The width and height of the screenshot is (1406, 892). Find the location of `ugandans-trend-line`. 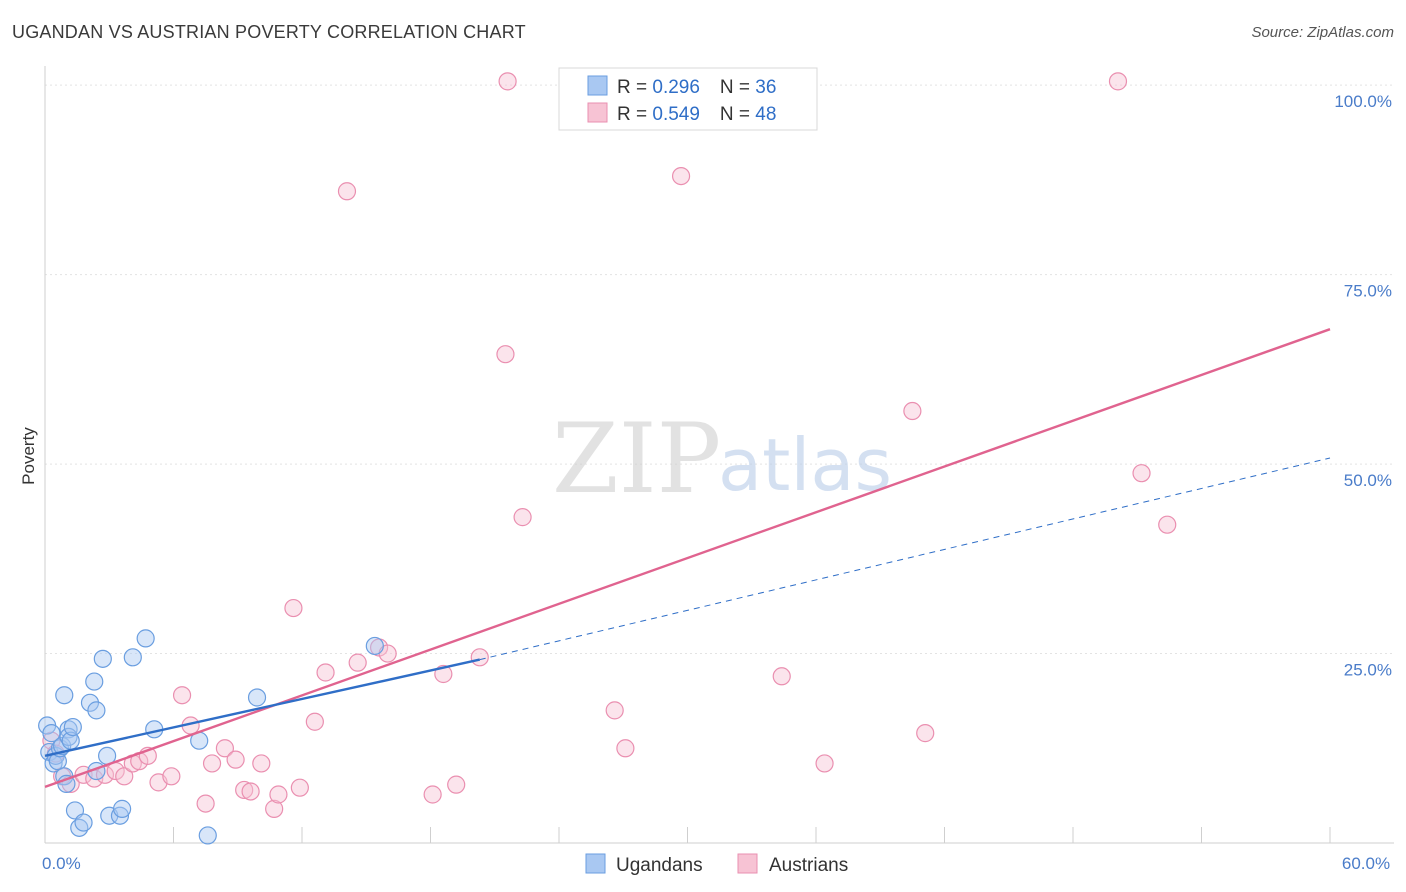

ugandans-trend-line is located at coordinates (262, 708).